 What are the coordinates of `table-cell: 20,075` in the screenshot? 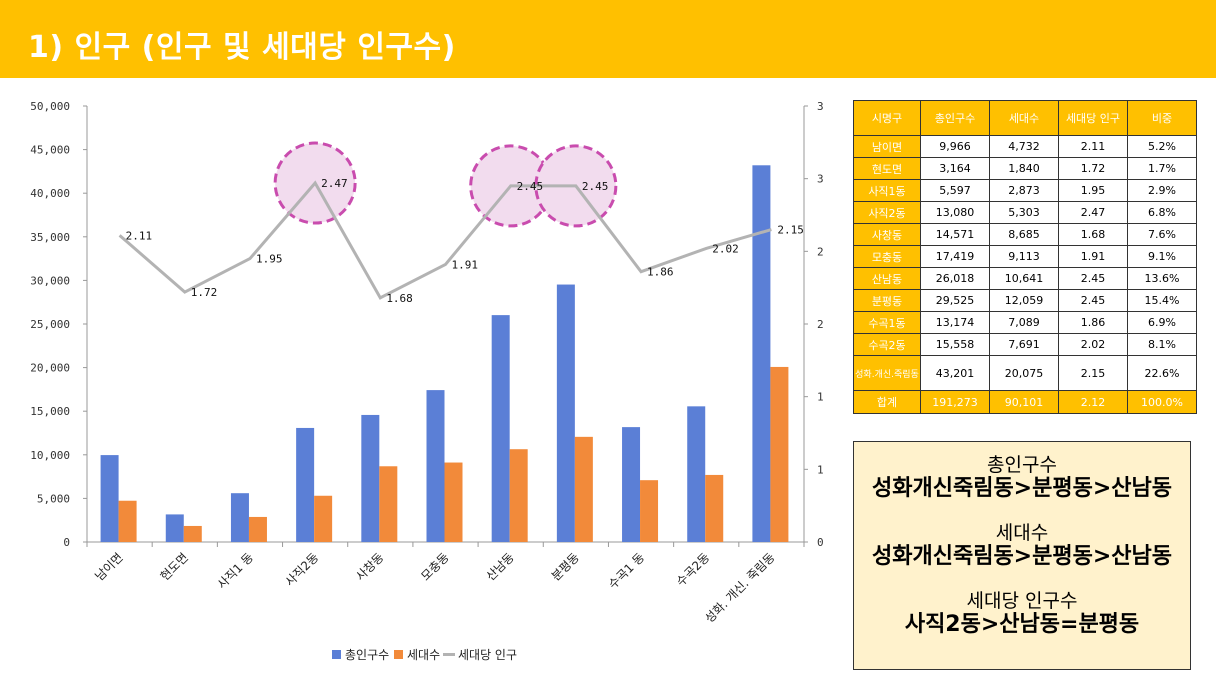 It's located at (1024, 373).